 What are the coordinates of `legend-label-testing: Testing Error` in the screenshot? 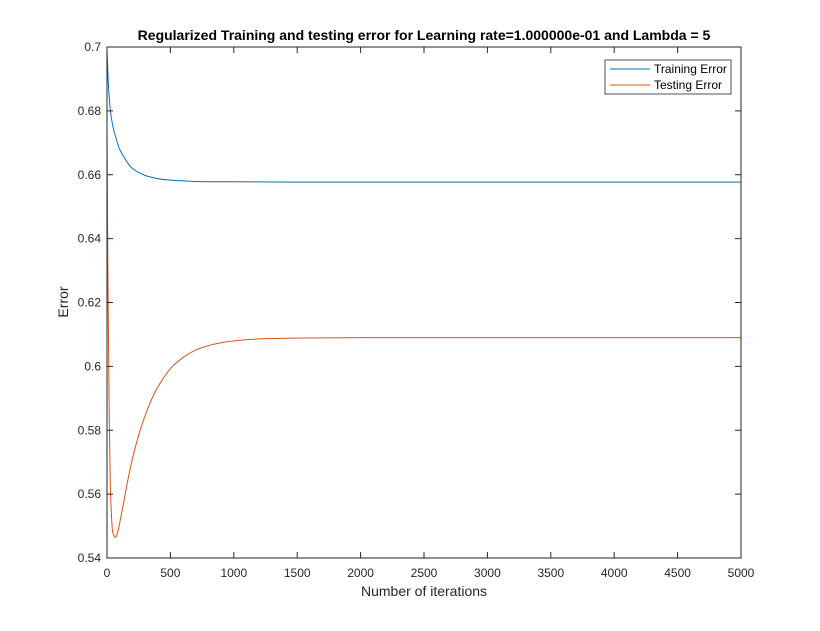 It's located at (688, 85).